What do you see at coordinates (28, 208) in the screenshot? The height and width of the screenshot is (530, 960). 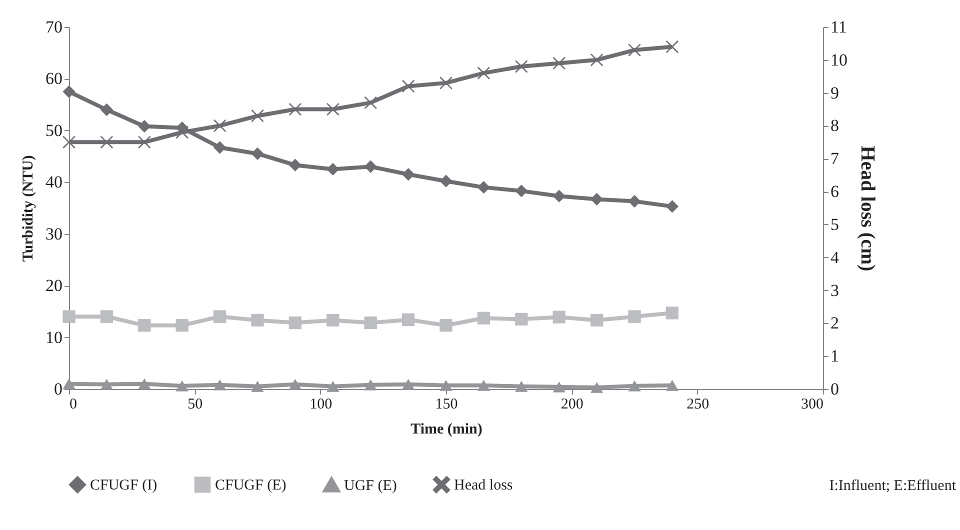 I see `y-axis-title: Turbidity (NTU)` at bounding box center [28, 208].